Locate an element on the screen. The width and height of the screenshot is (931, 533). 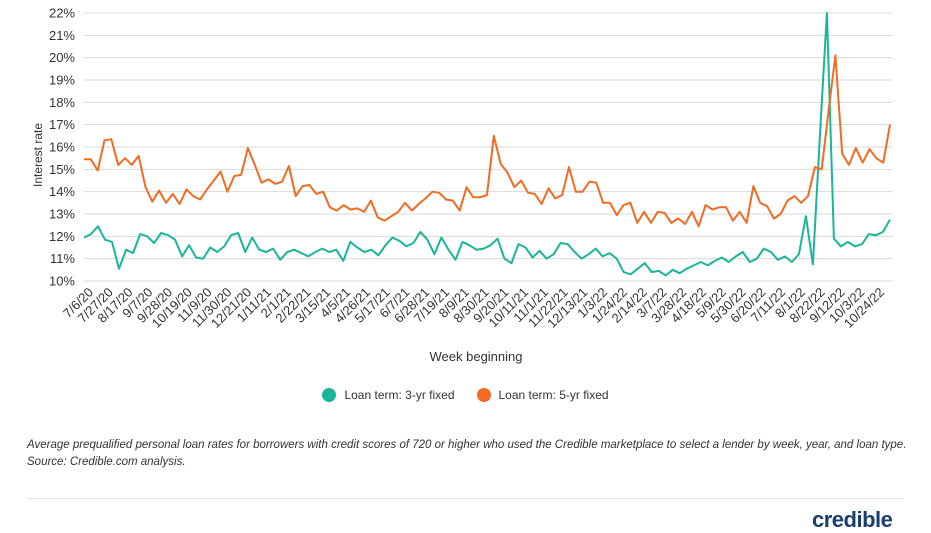
y-tick-label: 22% is located at coordinates (62, 13).